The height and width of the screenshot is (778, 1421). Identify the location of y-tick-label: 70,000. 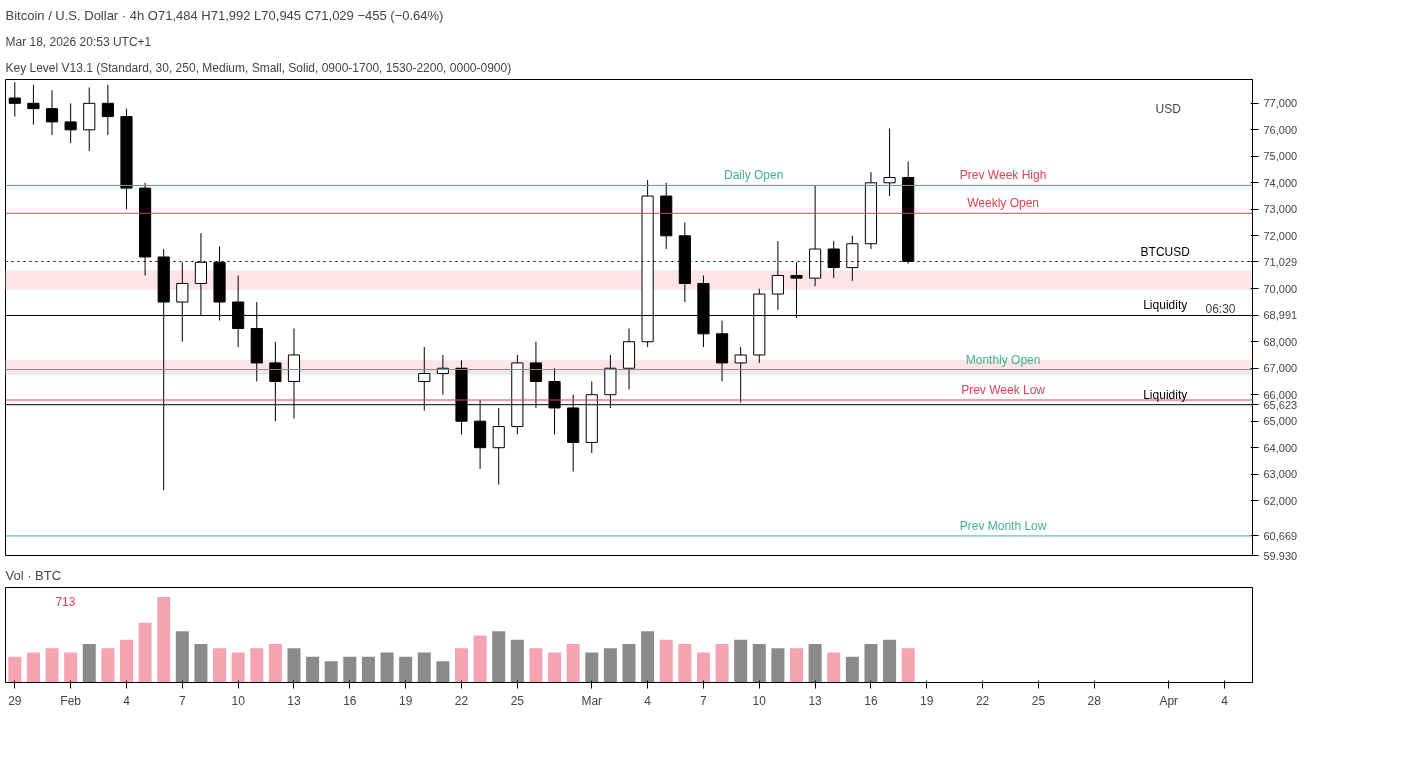
(1280, 288).